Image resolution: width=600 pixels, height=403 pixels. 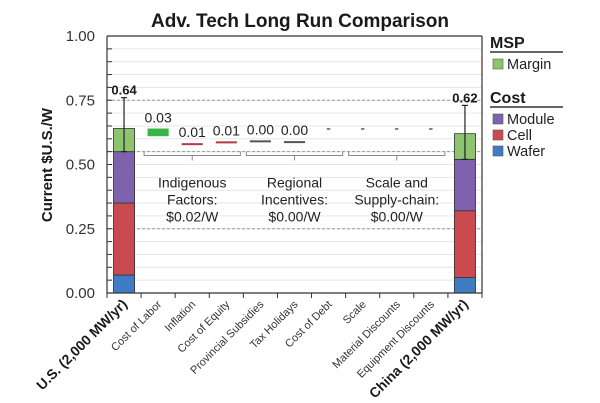 What do you see at coordinates (498, 64) in the screenshot?
I see `legend-swatch-margin` at bounding box center [498, 64].